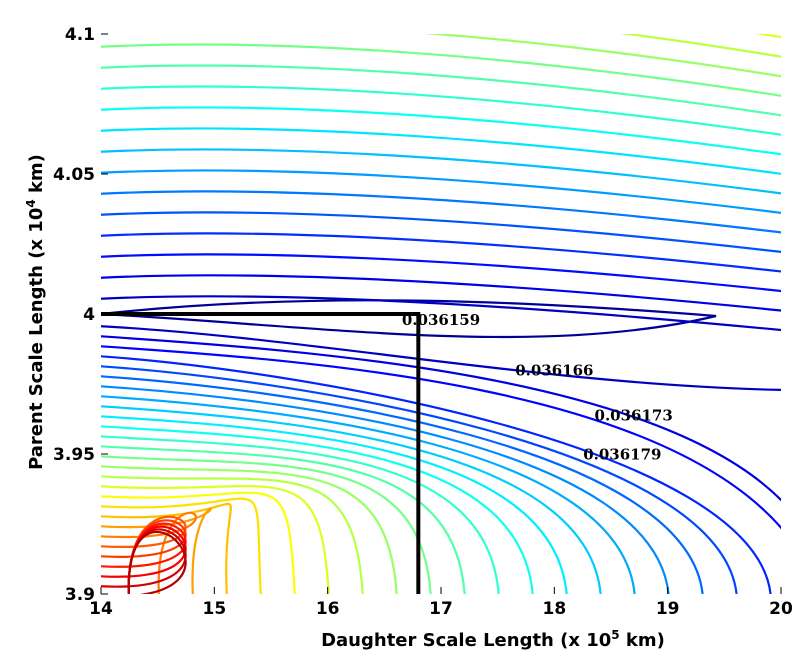  What do you see at coordinates (80, 595) in the screenshot?
I see `y-tick-label: 3.9` at bounding box center [80, 595].